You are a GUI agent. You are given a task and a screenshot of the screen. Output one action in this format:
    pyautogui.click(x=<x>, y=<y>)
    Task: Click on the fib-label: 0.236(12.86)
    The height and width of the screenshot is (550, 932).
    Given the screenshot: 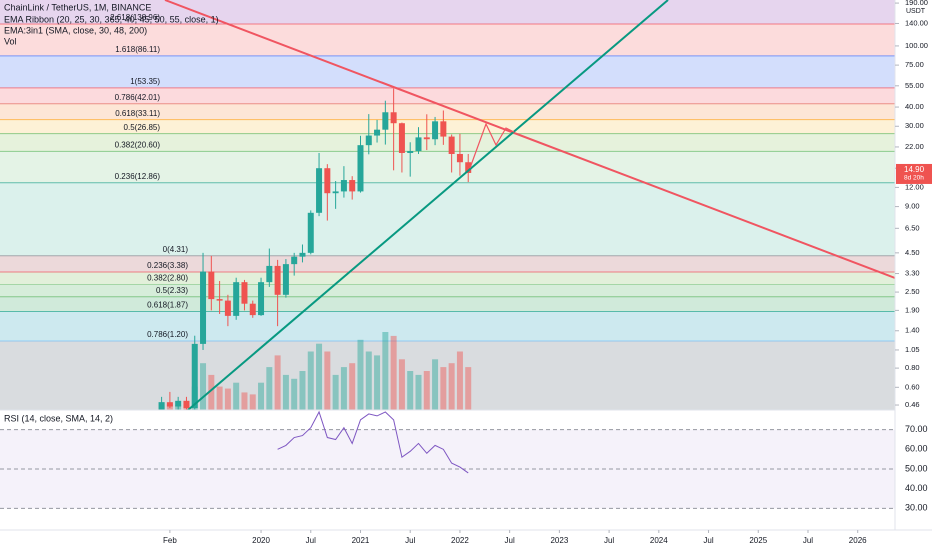 What is the action you would take?
    pyautogui.click(x=138, y=176)
    